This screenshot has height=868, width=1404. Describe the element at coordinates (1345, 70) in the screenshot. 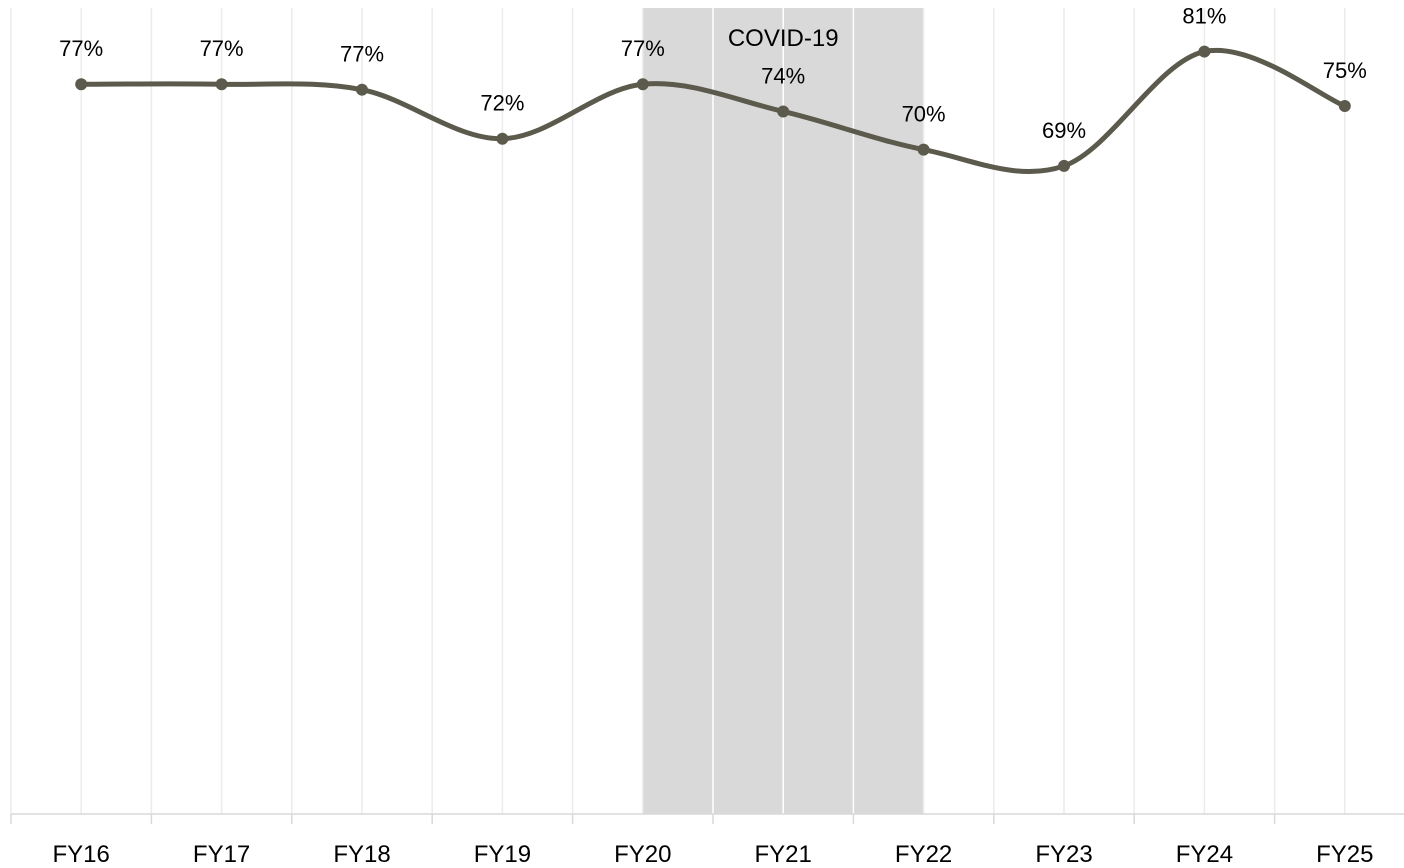

I see `data-label: 75%` at that location.